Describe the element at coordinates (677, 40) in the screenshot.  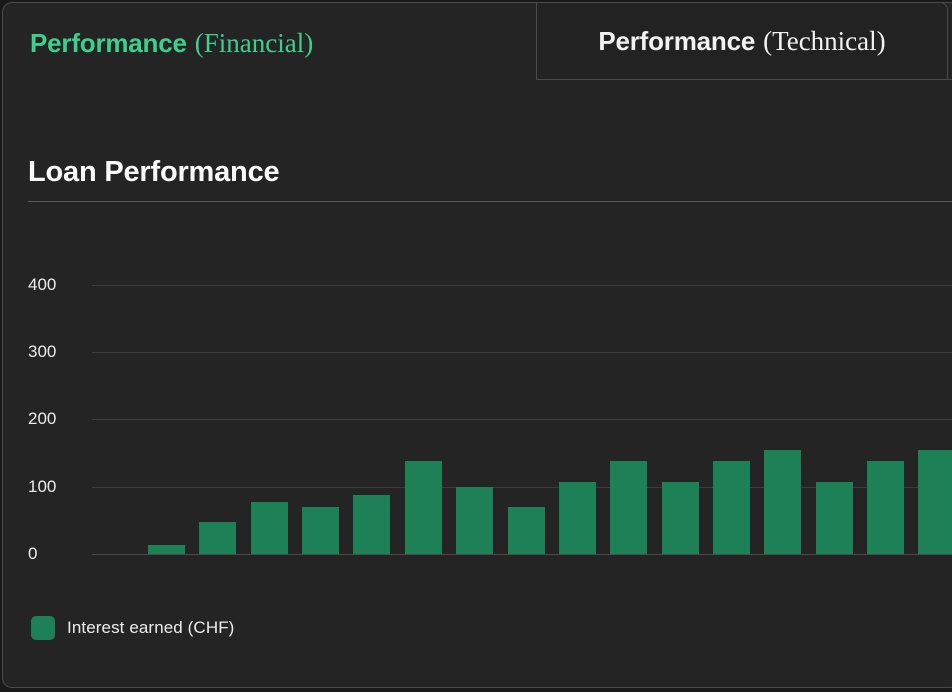
I see `tab-technical-label: Performance` at that location.